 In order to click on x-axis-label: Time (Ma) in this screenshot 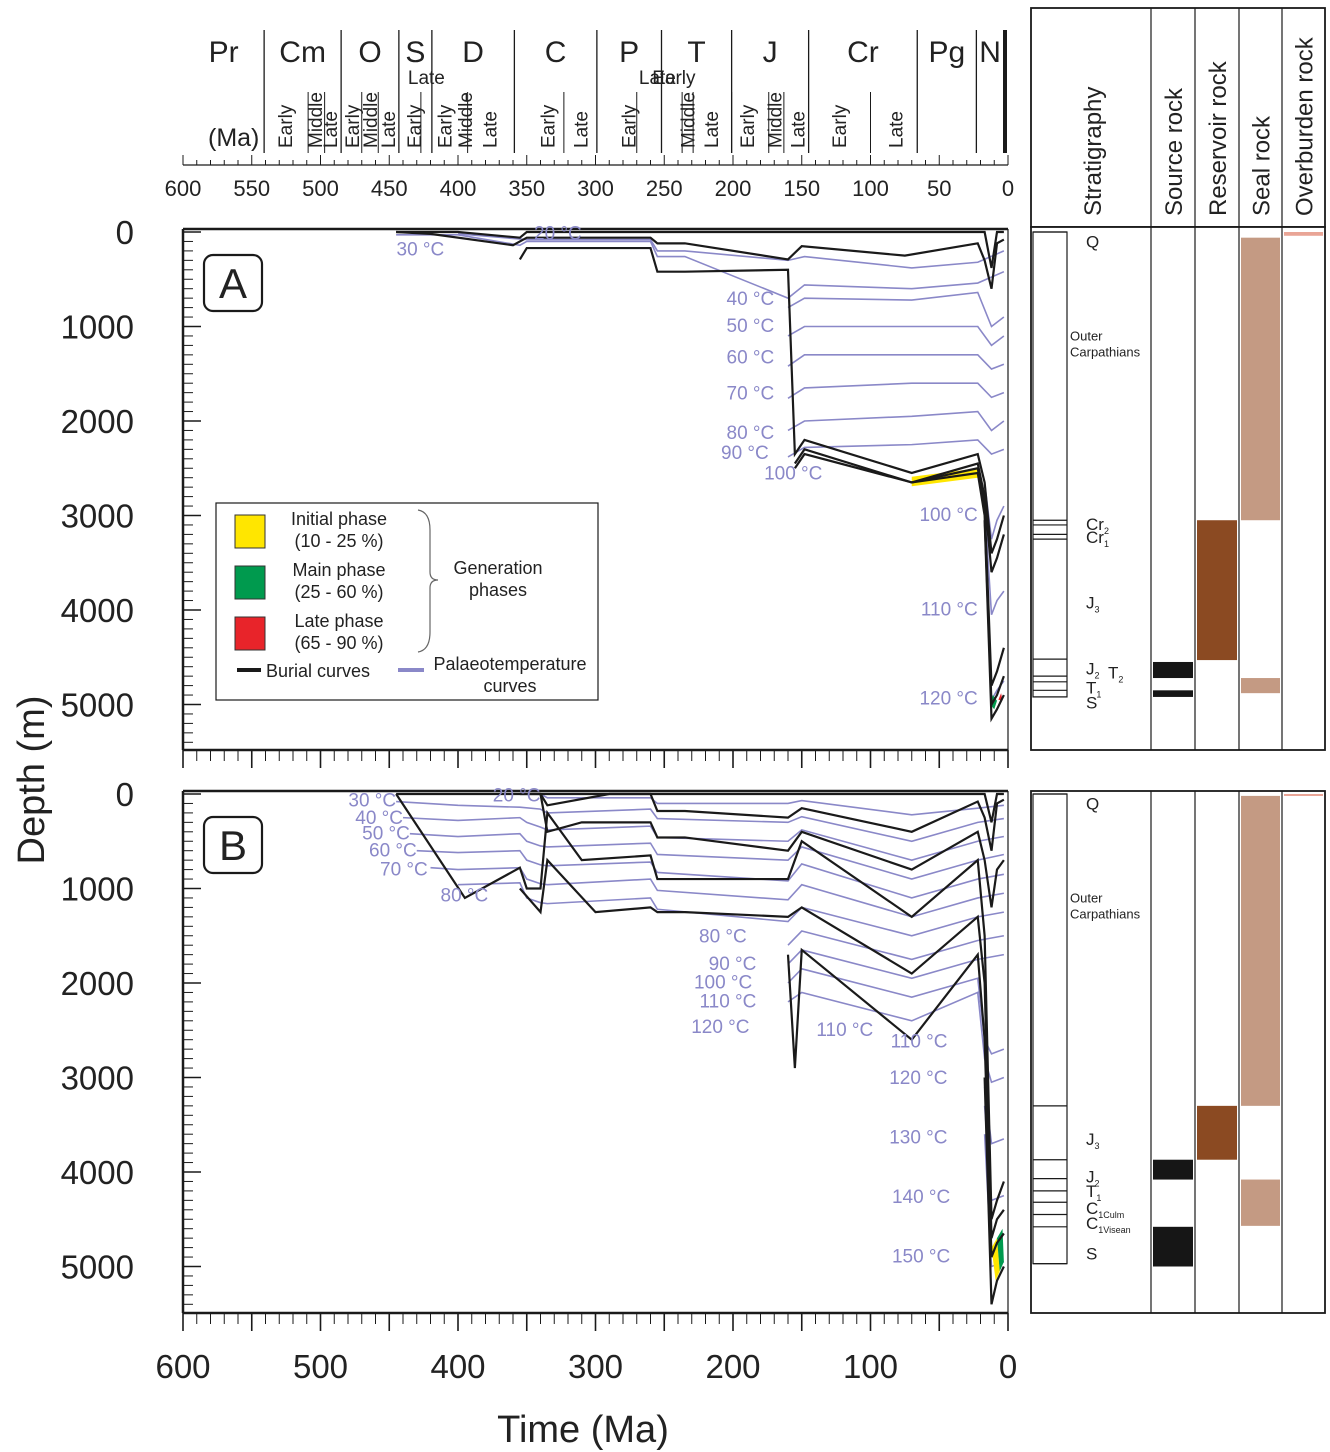, I will do `click(583, 1430)`.